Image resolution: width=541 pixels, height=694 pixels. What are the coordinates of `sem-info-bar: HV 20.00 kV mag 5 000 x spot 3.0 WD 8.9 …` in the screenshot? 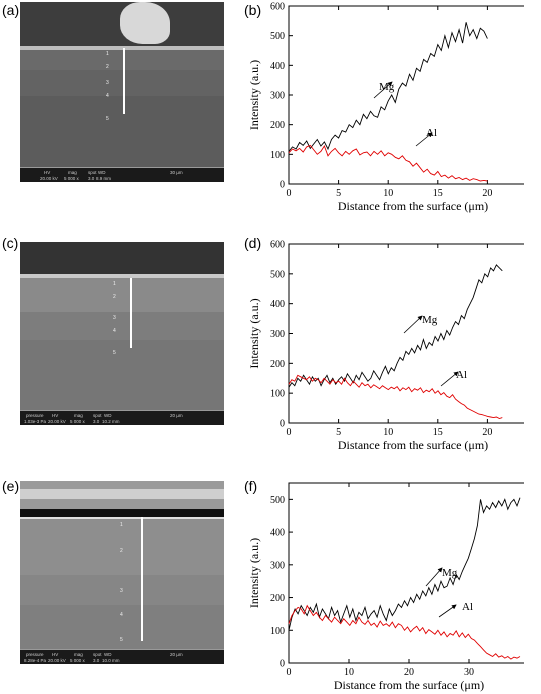 It's located at (122, 174).